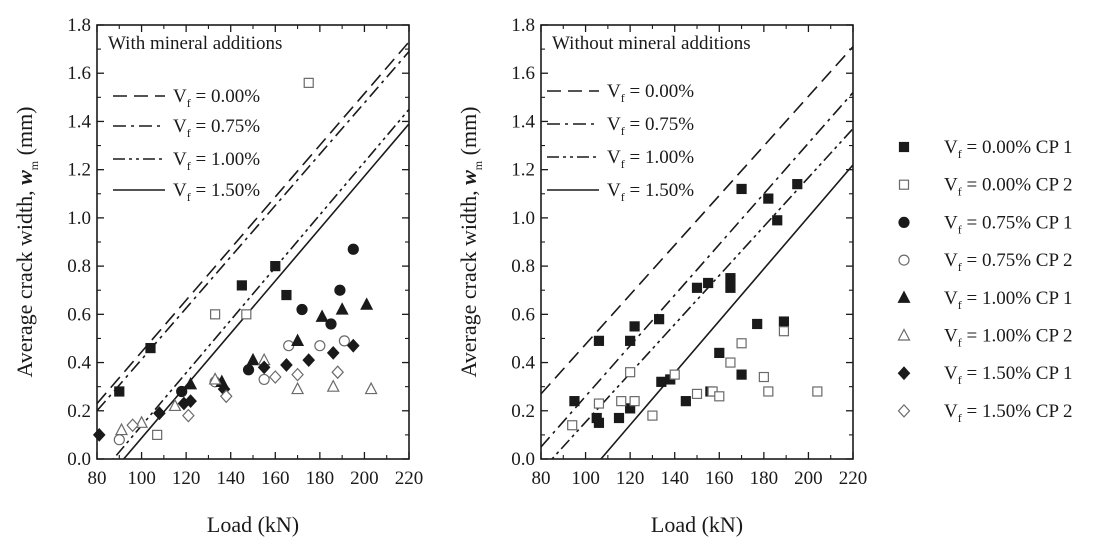 Image resolution: width=1115 pixels, height=541 pixels. Describe the element at coordinates (585, 478) in the screenshot. I see `x-tick-label: 100` at that location.